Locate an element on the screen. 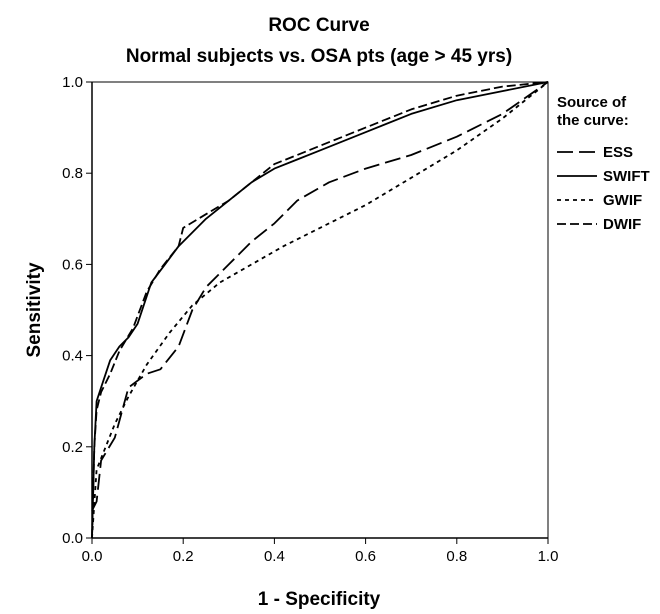  y-tick-label: 0.8 is located at coordinates (72, 173).